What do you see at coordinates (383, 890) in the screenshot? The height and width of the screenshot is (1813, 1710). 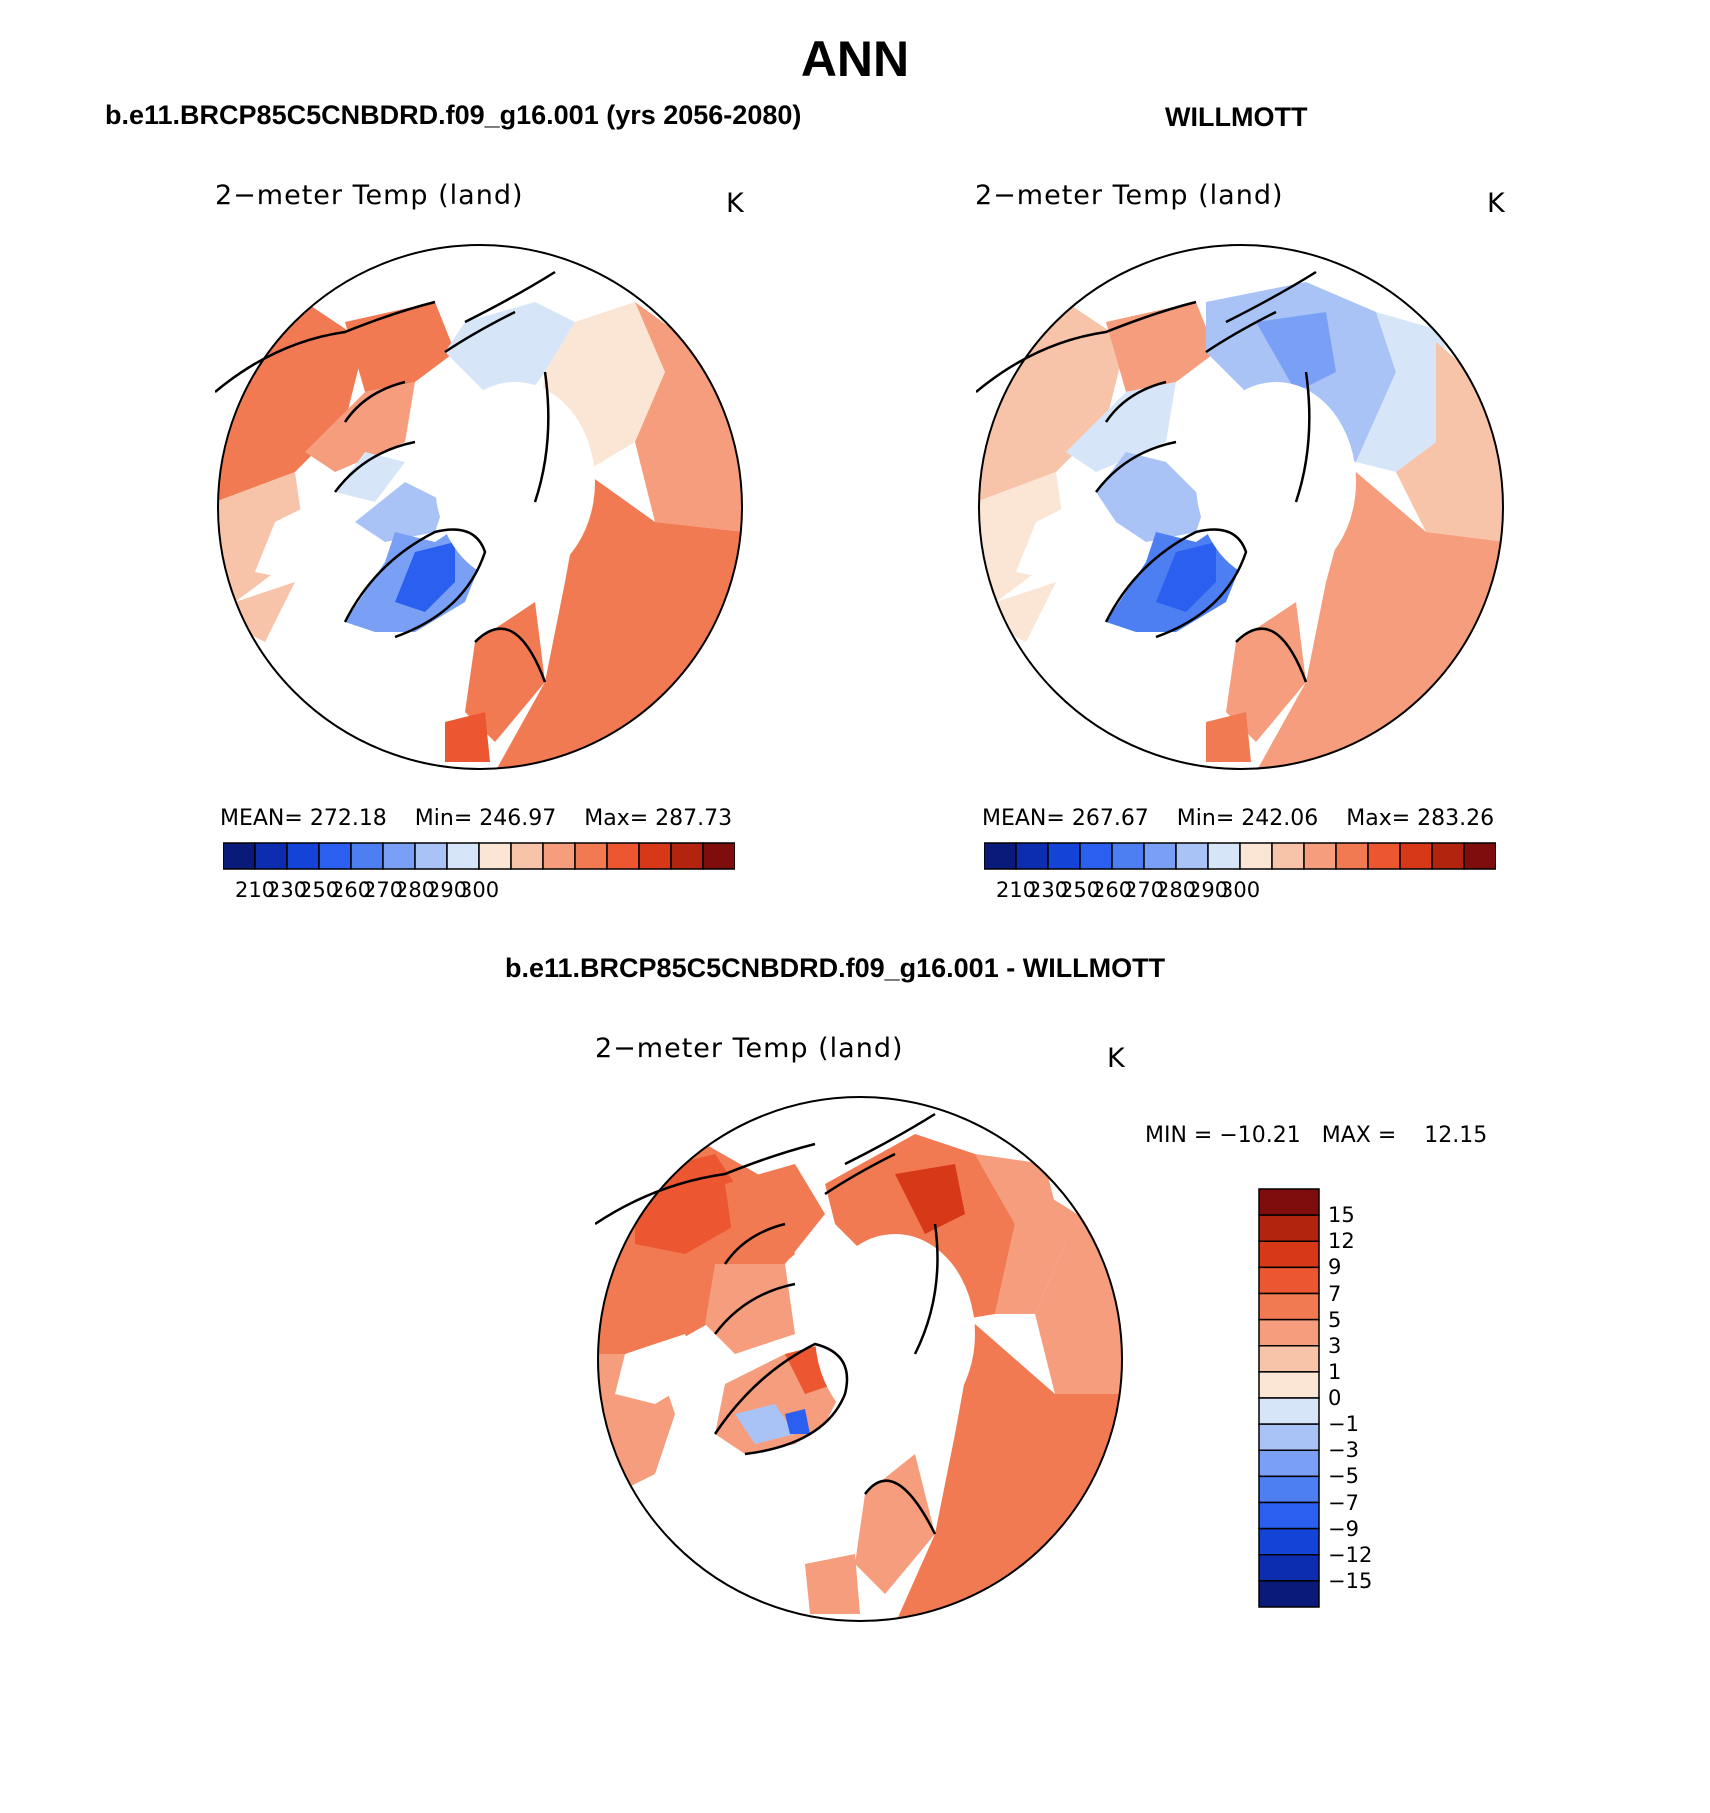 I see `panel-1-colorbar-tick: 270` at bounding box center [383, 890].